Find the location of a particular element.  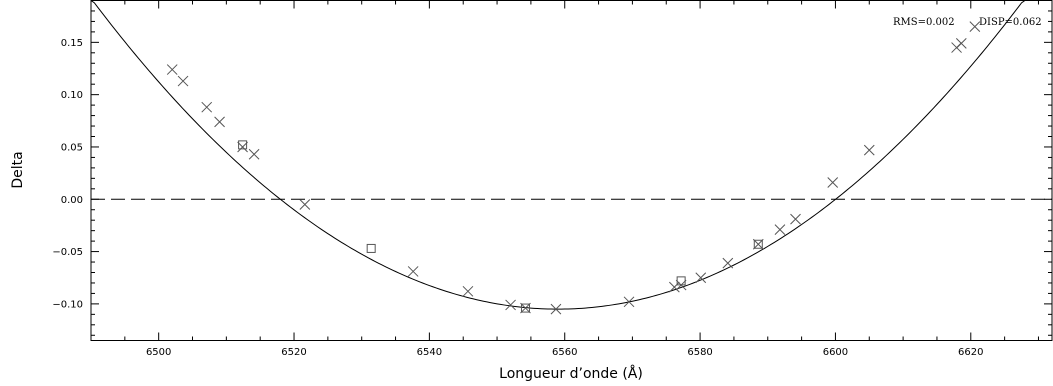

x-axis-title: Longueur d’onde (Å) is located at coordinates (571, 373).